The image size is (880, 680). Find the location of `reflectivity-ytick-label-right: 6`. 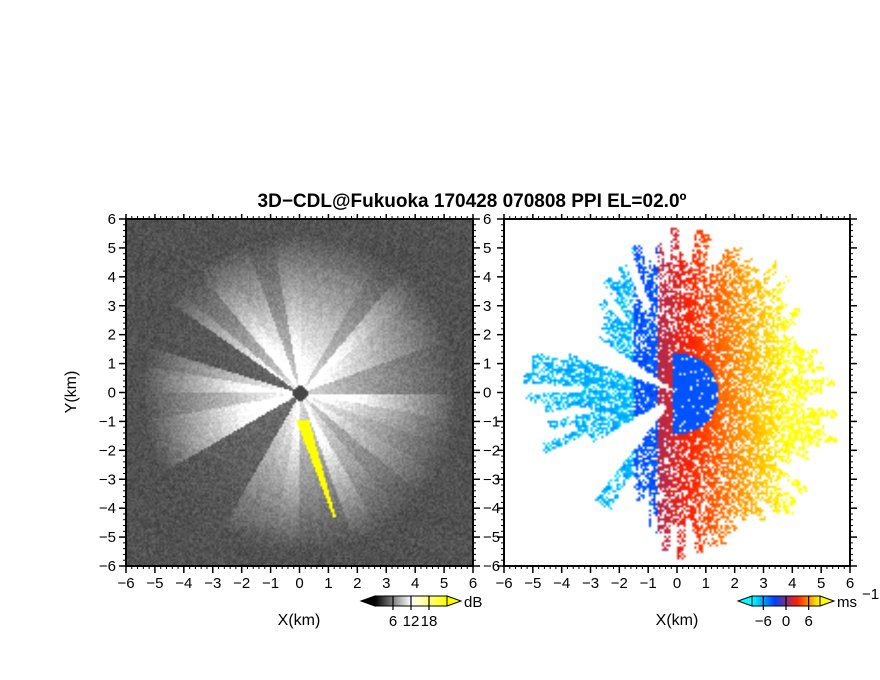

reflectivity-ytick-label-right: 6 is located at coordinates (487, 219).